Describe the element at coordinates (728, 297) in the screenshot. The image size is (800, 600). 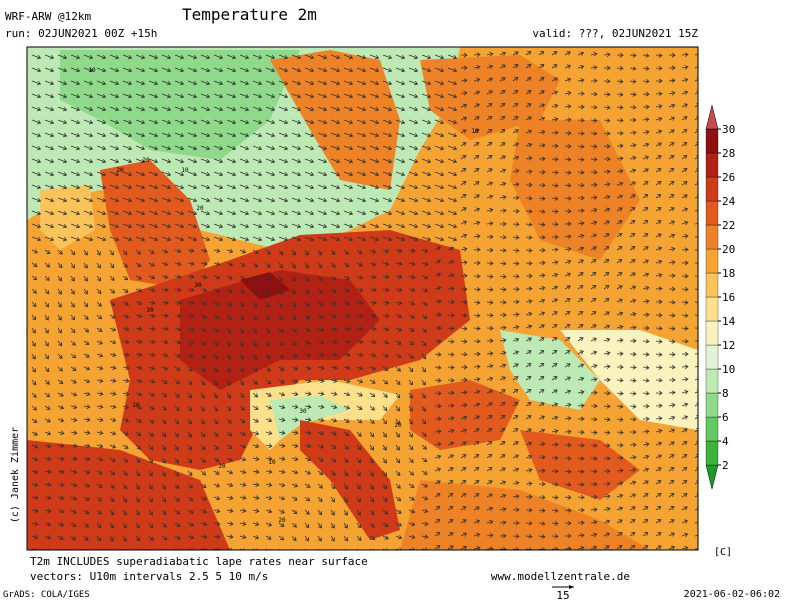
I see `colorbar-tick-label: 16` at that location.